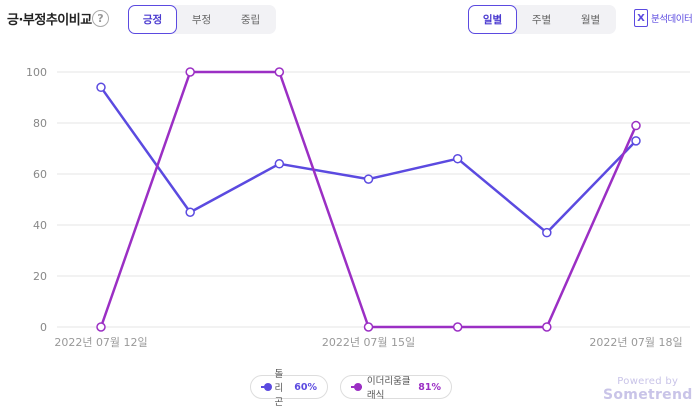 The height and width of the screenshot is (420, 700). I want to click on tab-positive: 긍정, so click(152, 19).